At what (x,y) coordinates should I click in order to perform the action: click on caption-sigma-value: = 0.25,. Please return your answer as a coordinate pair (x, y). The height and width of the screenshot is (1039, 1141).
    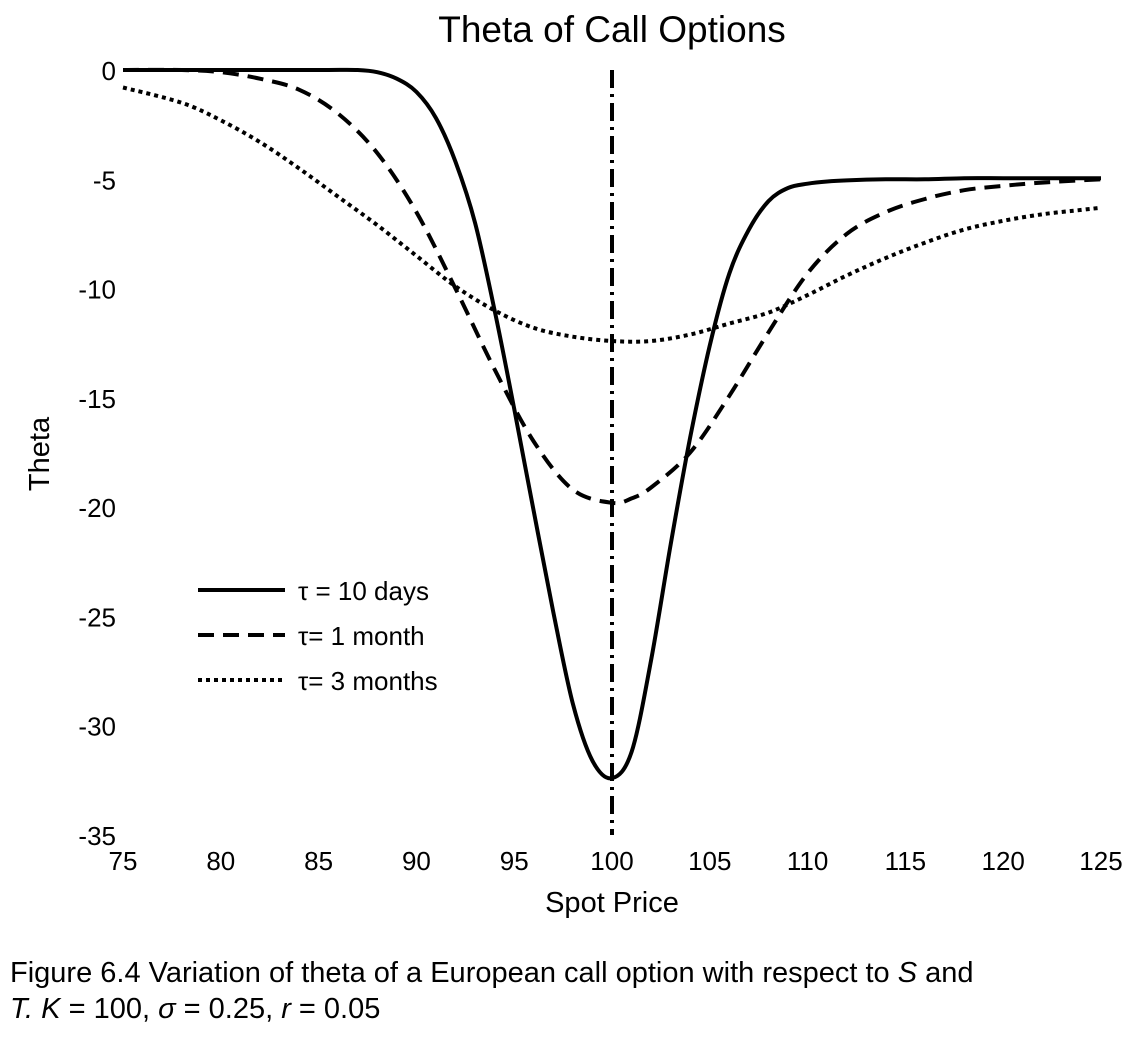
    Looking at the image, I should click on (228, 1009).